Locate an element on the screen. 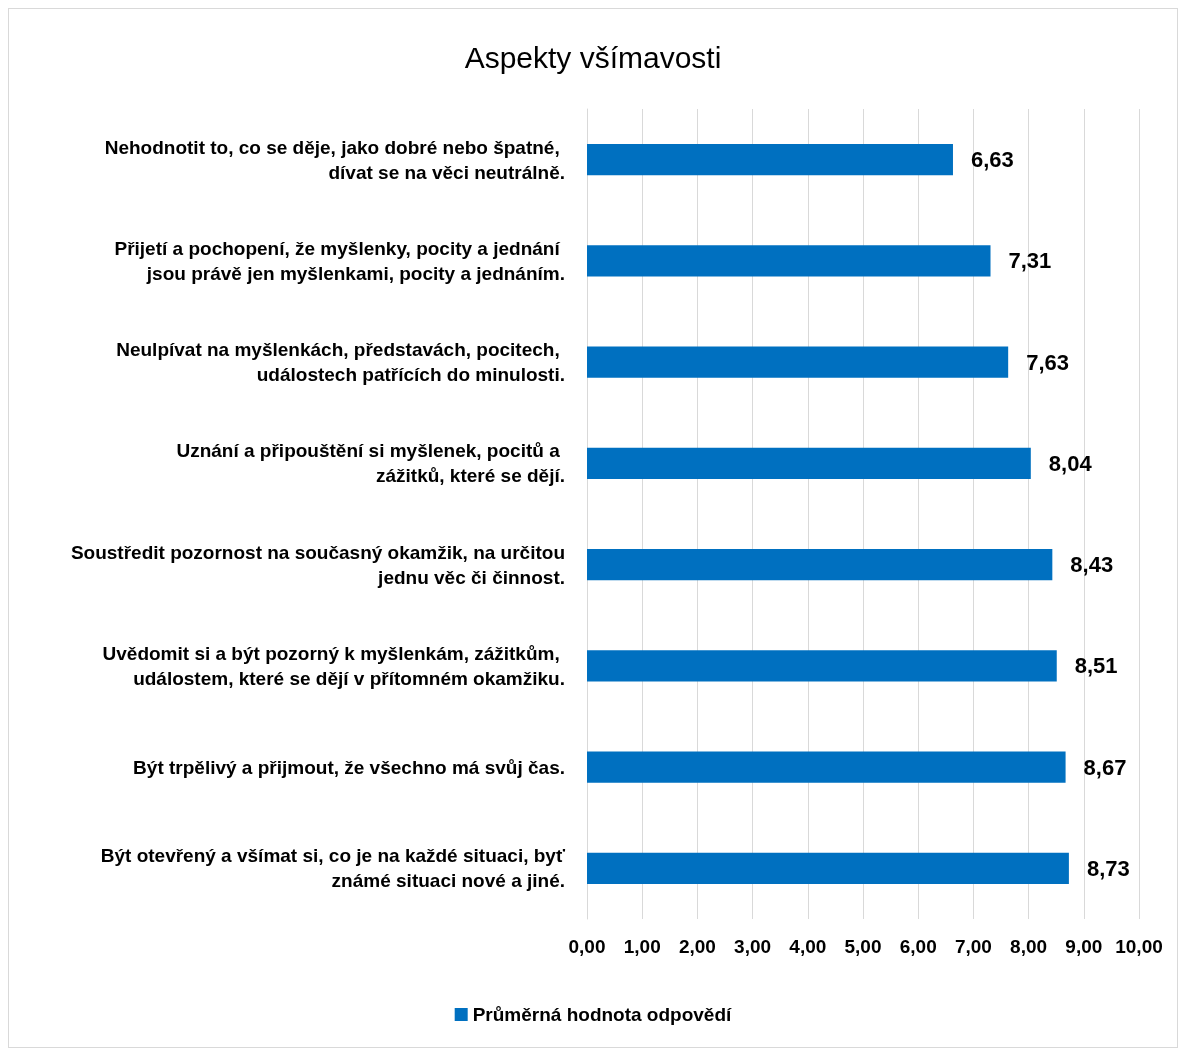 The height and width of the screenshot is (1057, 1186). data-label: 6,63 is located at coordinates (992, 160).